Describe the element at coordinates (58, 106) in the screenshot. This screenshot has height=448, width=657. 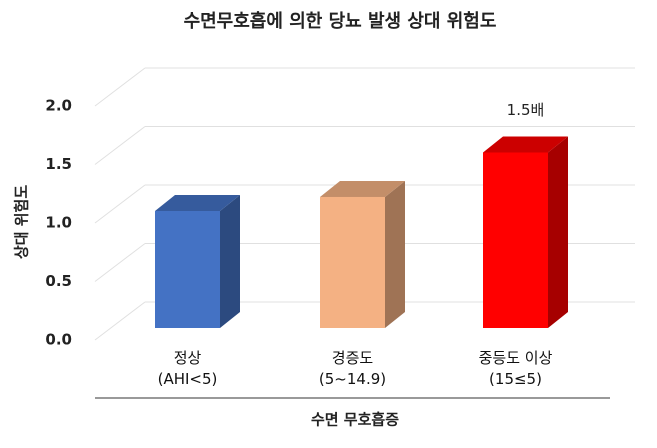
I see `y-tick-label: 2.0` at that location.